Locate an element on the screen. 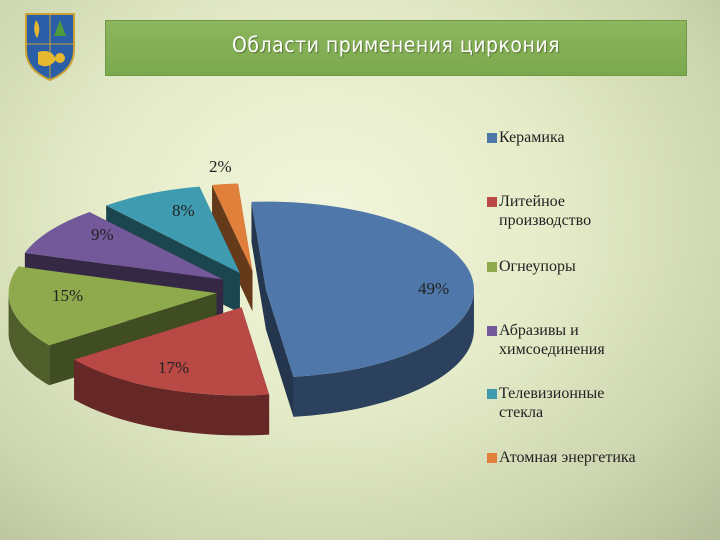 This screenshot has width=720, height=540. data-label-foundry: 17% is located at coordinates (173, 367).